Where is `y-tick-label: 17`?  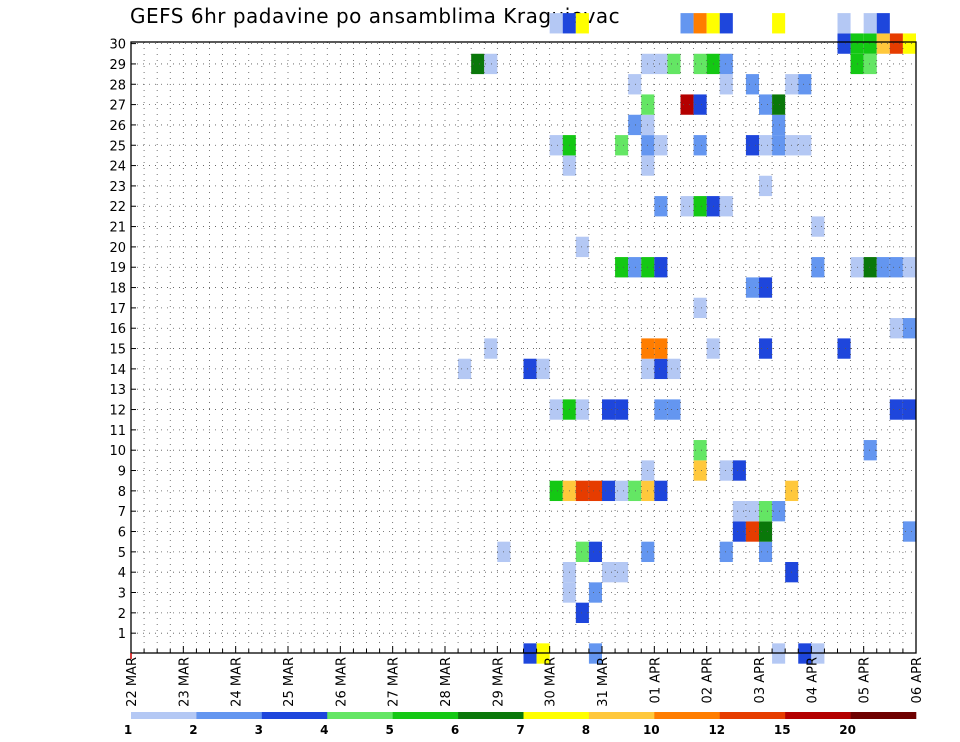
y-tick-label: 17 is located at coordinates (117, 309).